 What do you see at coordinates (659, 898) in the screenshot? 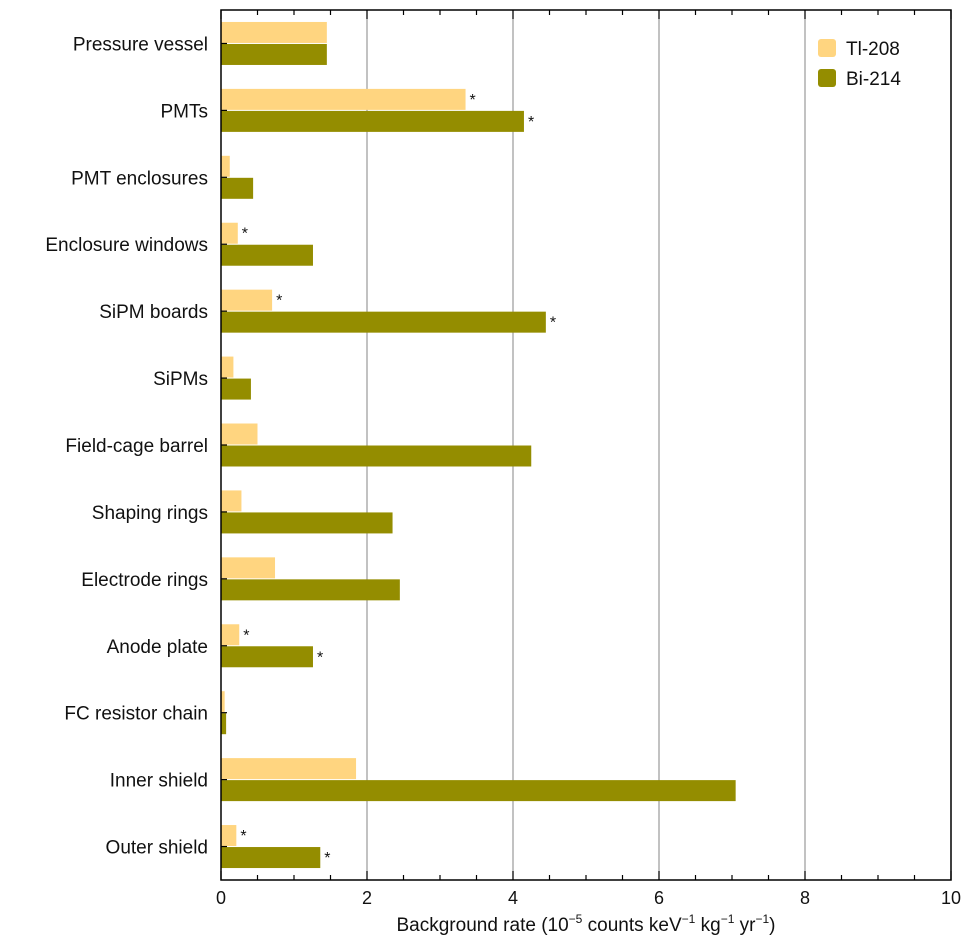
I see `x-tick-label: 6` at bounding box center [659, 898].